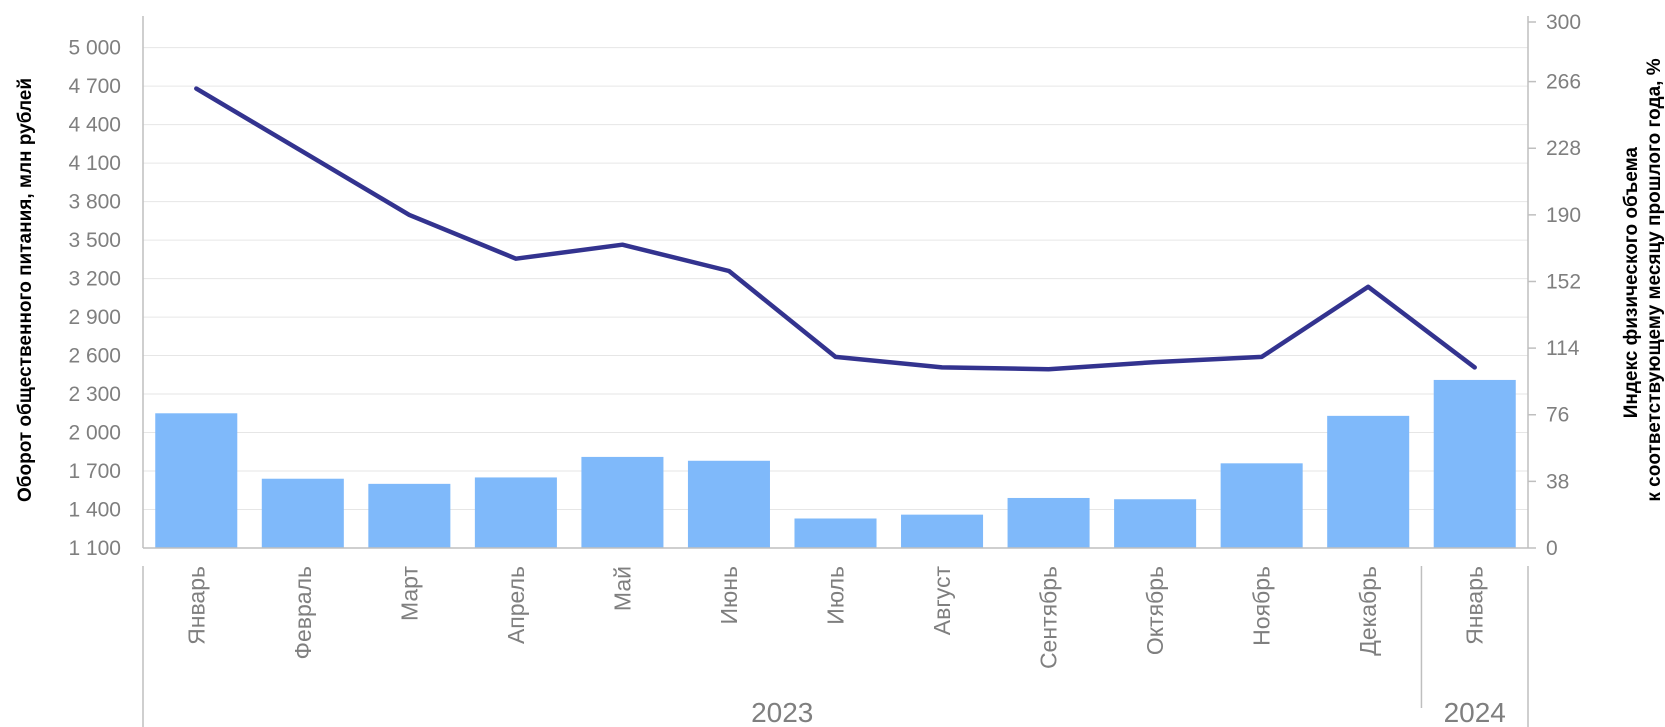 The height and width of the screenshot is (727, 1665). What do you see at coordinates (94, 279) in the screenshot?
I see `y-tick-label: 3 200` at bounding box center [94, 279].